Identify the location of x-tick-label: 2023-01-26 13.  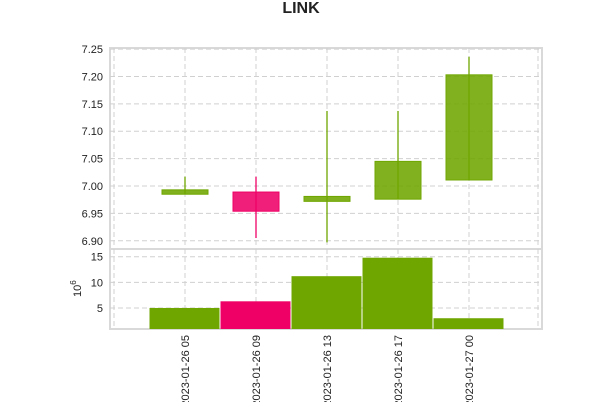
(328, 368).